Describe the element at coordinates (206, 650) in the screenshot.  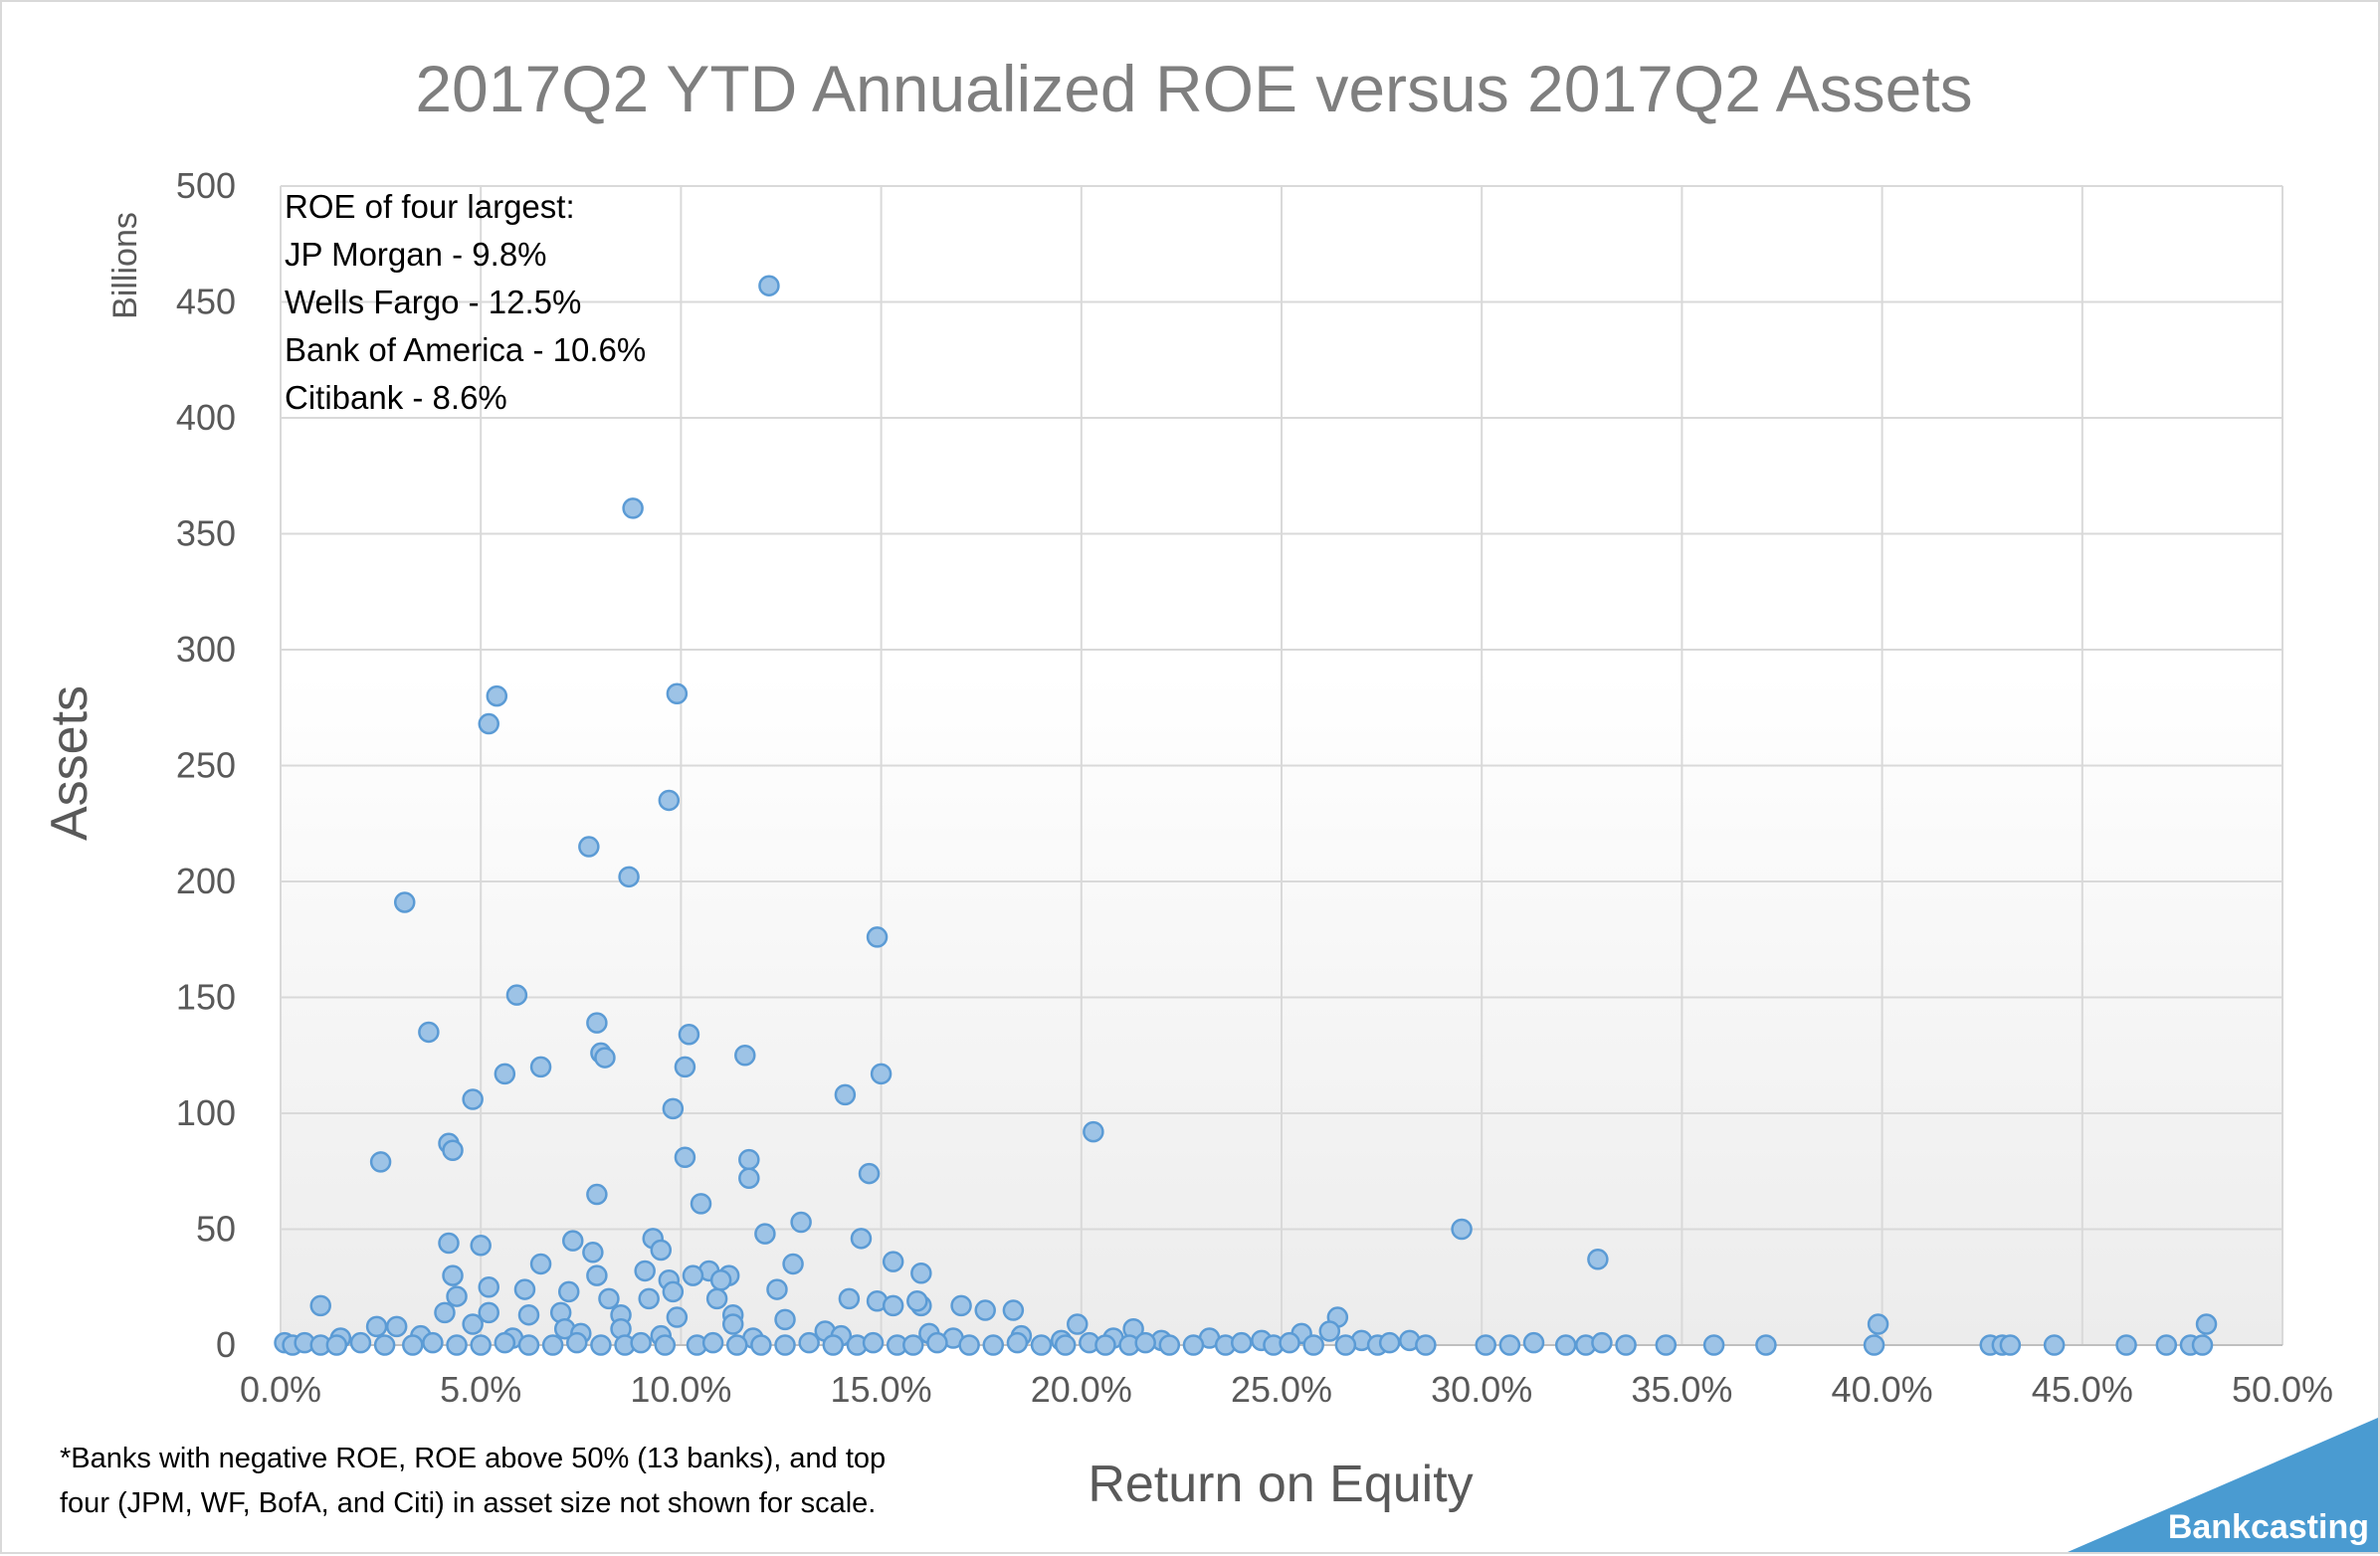
I see `y-tick-label: 300` at that location.